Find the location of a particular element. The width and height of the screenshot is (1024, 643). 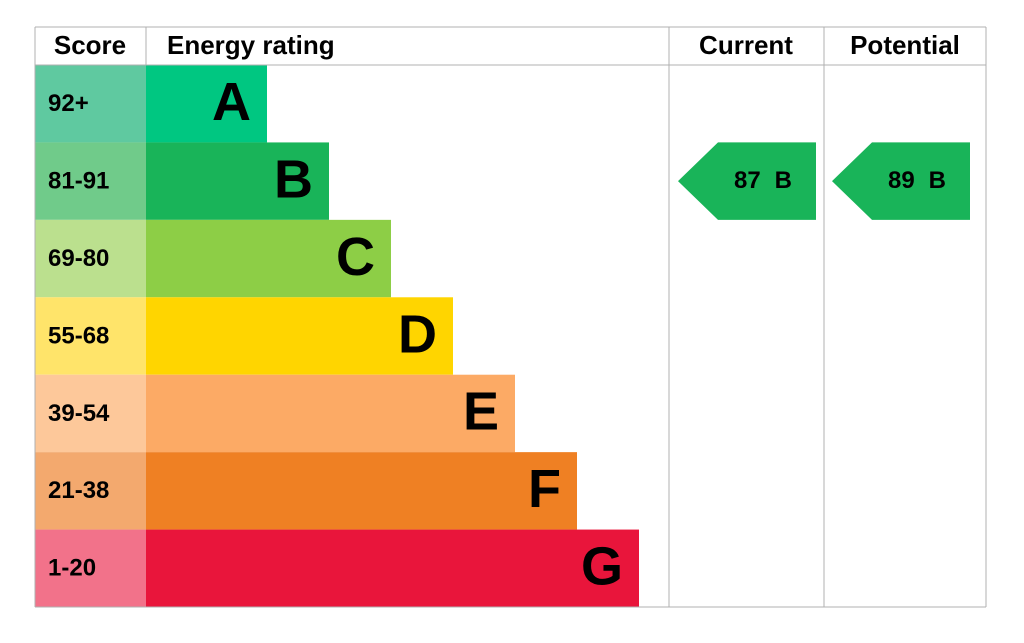

rating-letter: B is located at coordinates (293, 179).